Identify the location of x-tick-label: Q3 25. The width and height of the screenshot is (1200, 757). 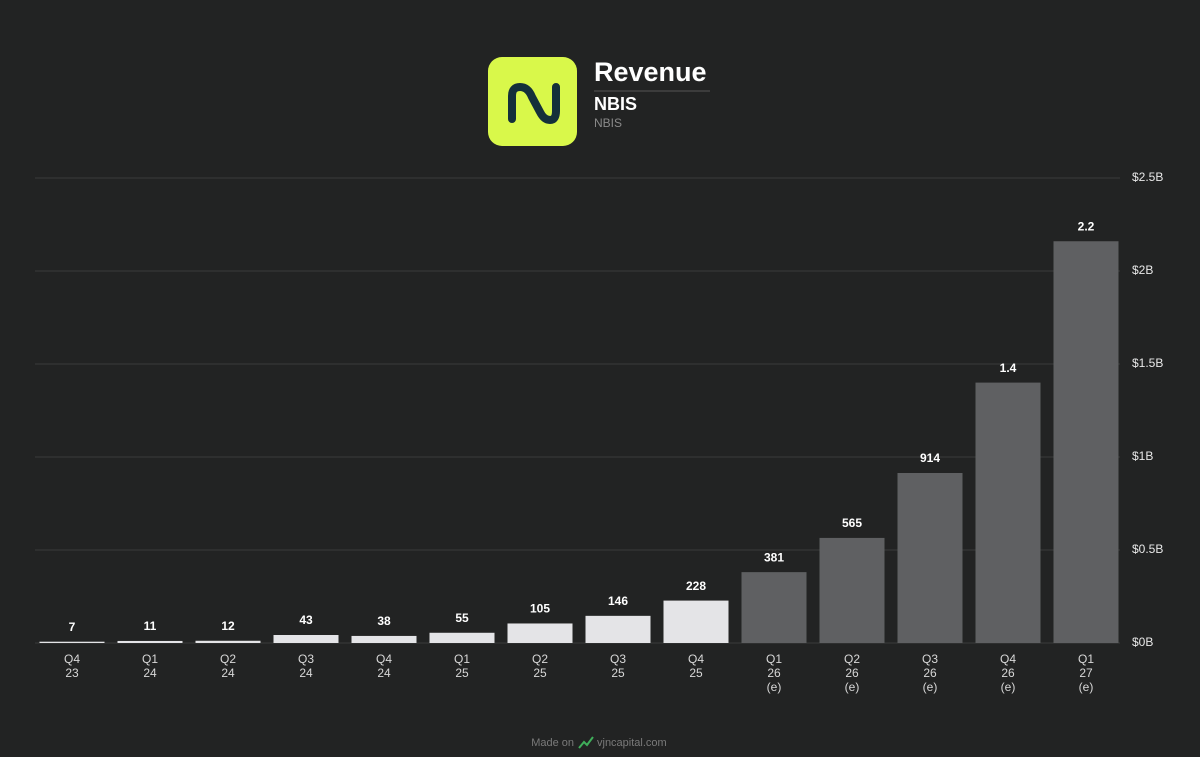
(618, 666).